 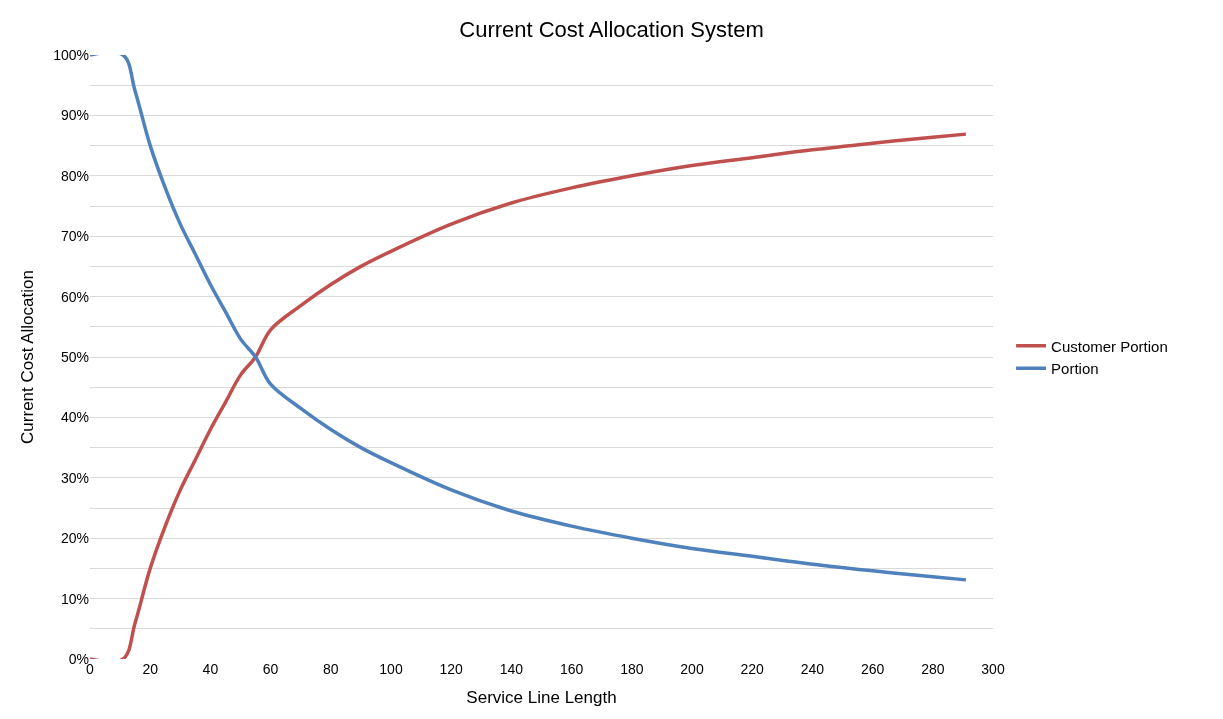 What do you see at coordinates (571, 669) in the screenshot?
I see `x-tick-label: 160` at bounding box center [571, 669].